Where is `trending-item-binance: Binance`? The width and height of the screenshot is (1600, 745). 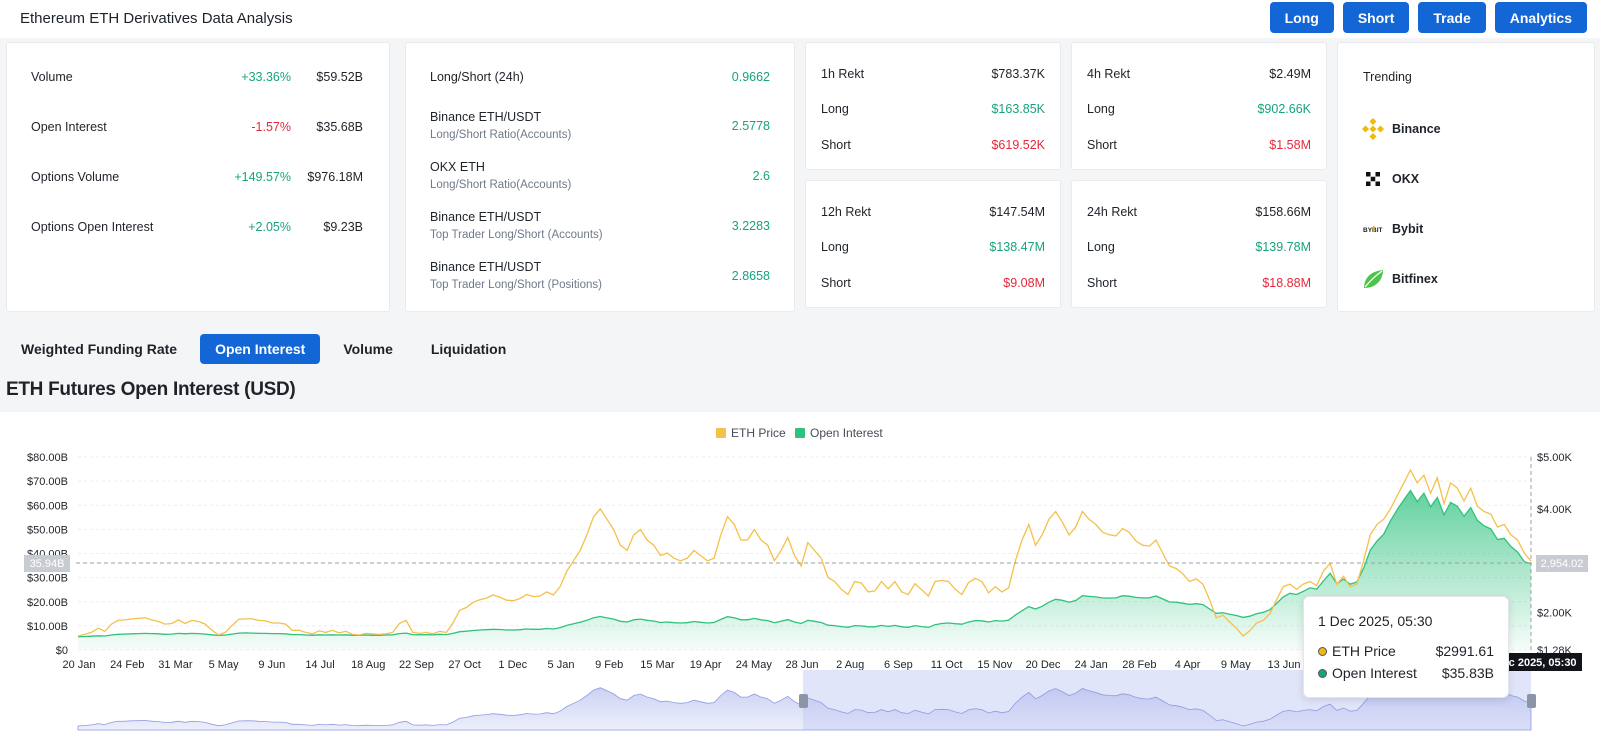
trending-item-binance: Binance is located at coordinates (1401, 129).